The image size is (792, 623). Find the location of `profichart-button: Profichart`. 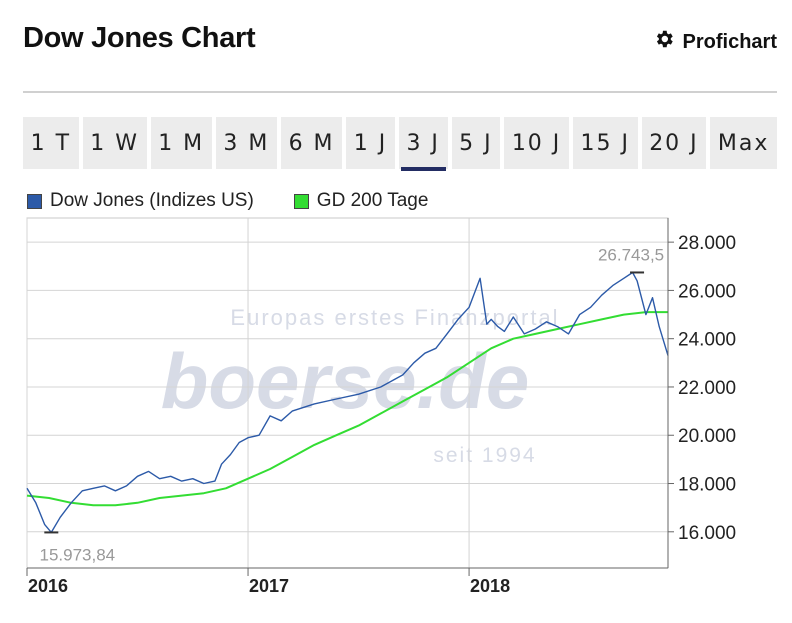

profichart-button: Profichart is located at coordinates (715, 42).